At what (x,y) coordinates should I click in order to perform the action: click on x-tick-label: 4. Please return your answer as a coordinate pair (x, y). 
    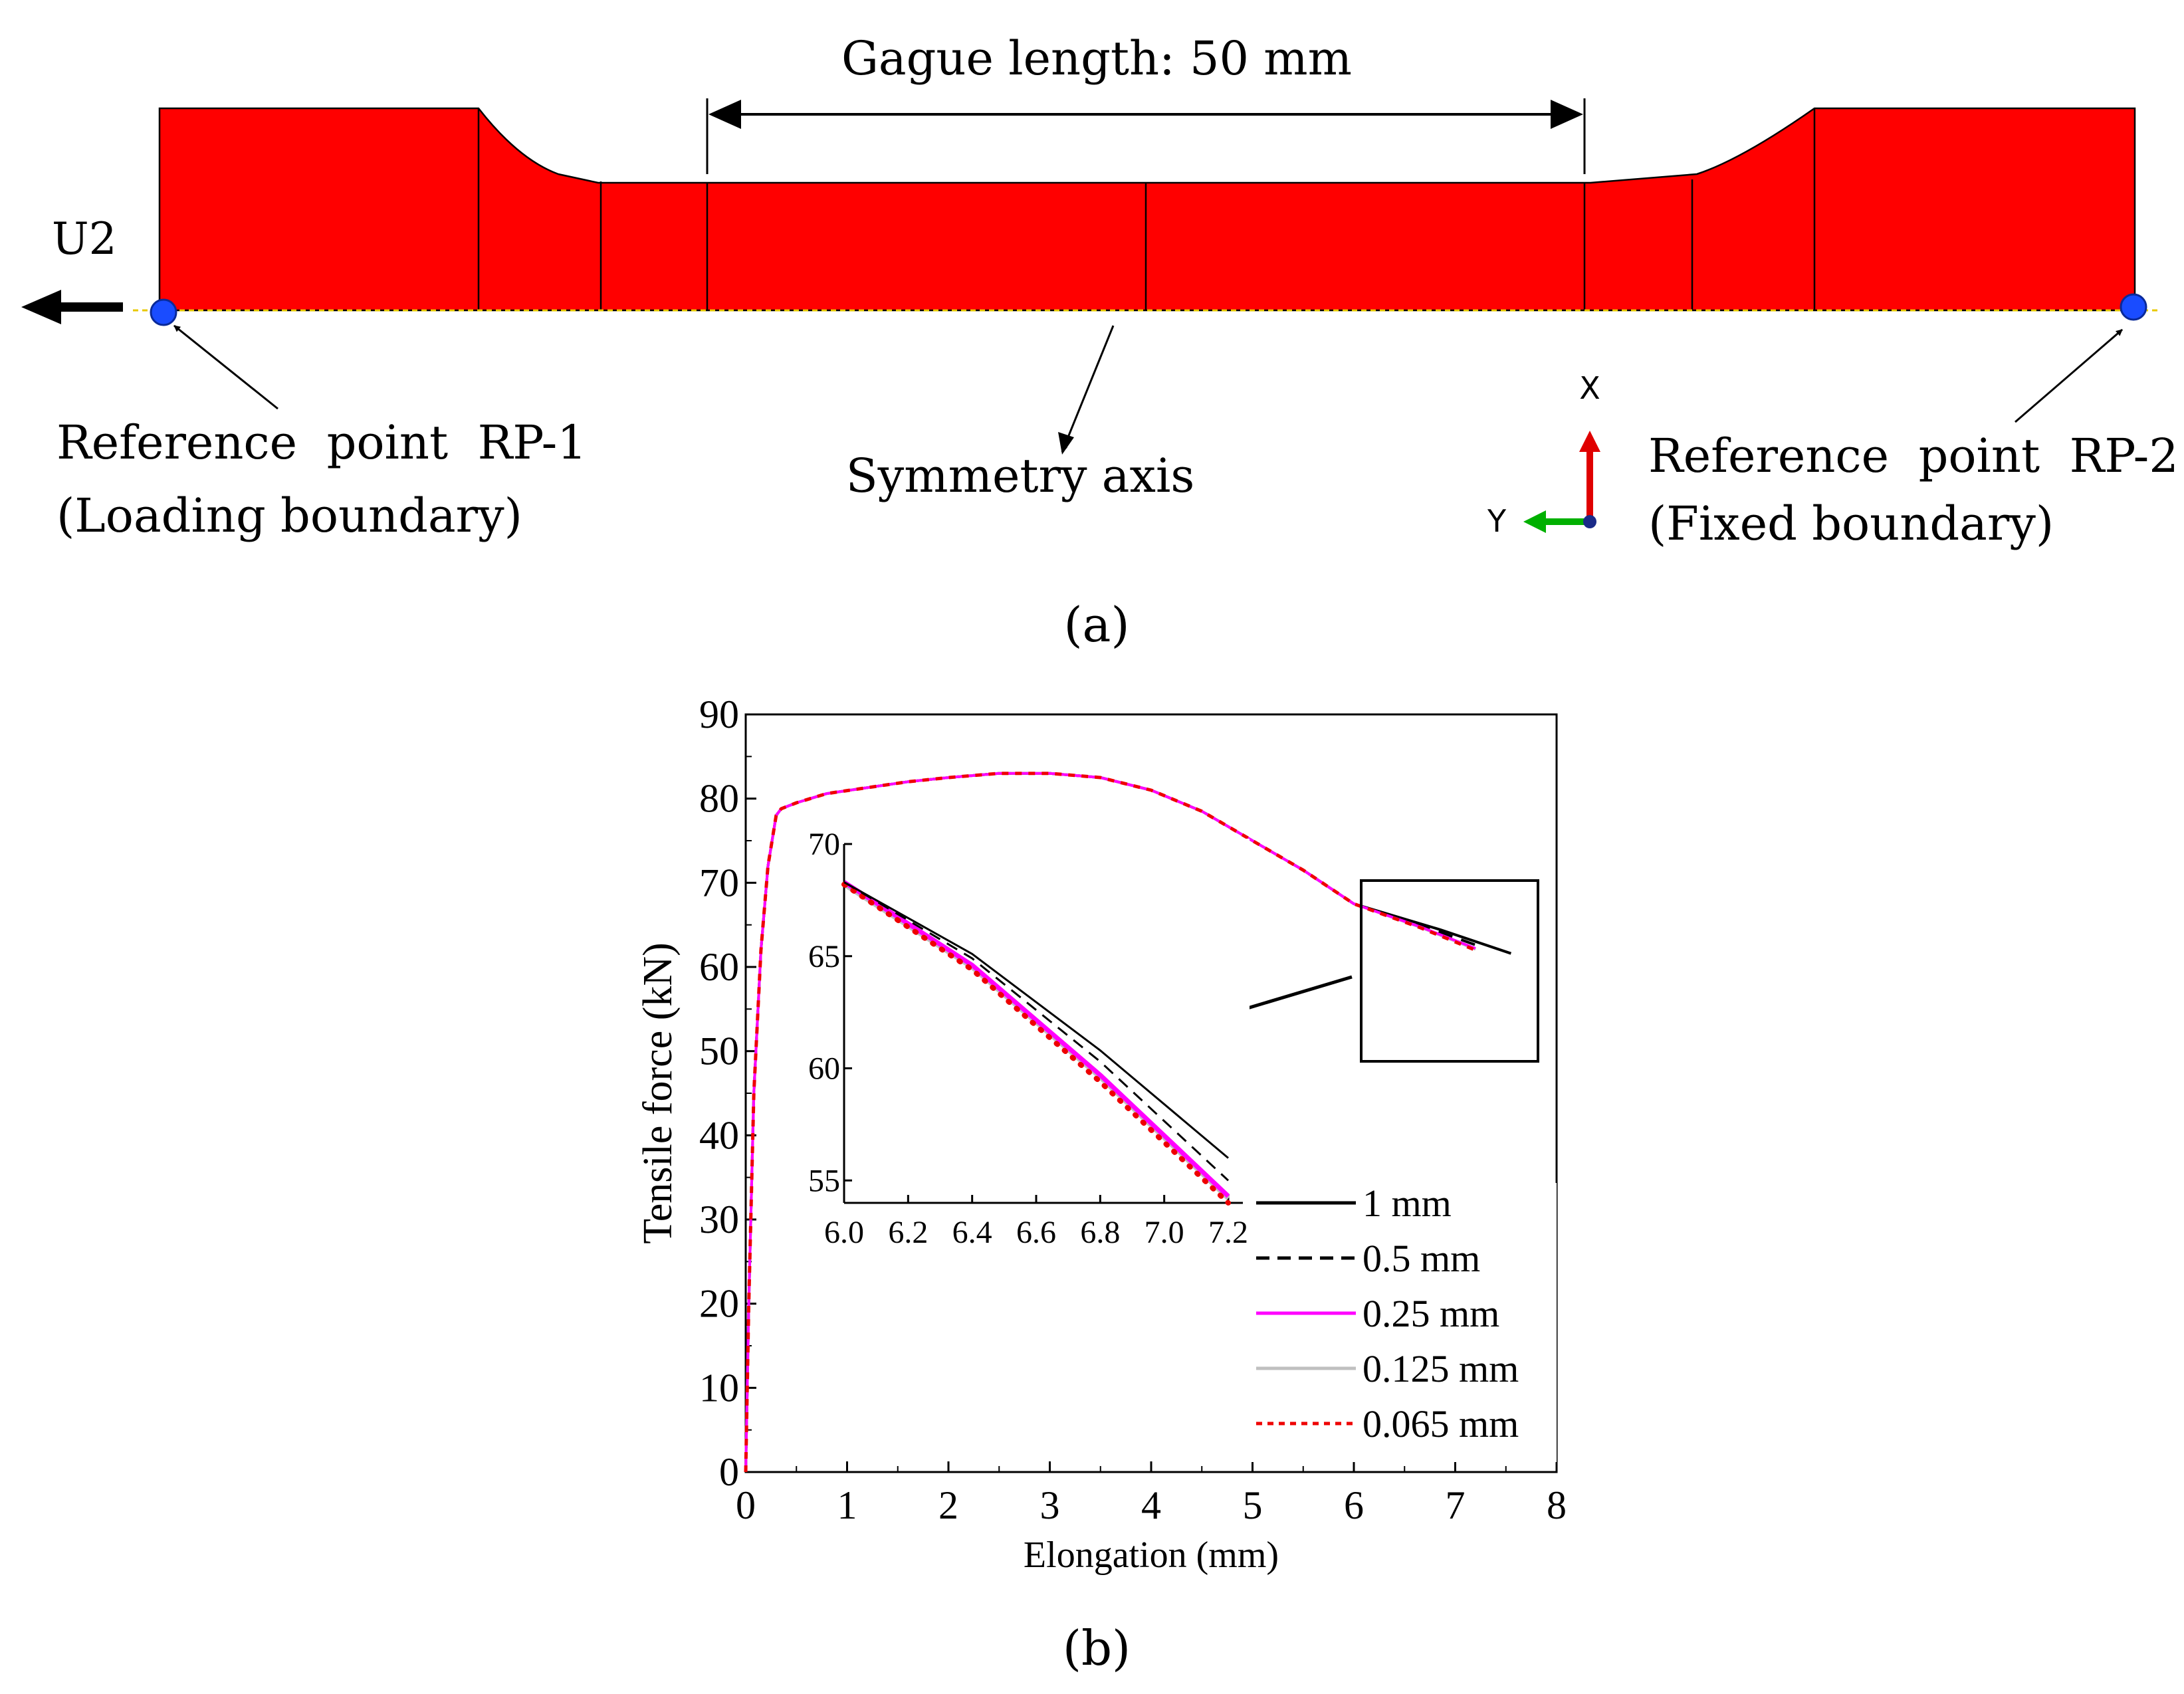
    Looking at the image, I should click on (1151, 1505).